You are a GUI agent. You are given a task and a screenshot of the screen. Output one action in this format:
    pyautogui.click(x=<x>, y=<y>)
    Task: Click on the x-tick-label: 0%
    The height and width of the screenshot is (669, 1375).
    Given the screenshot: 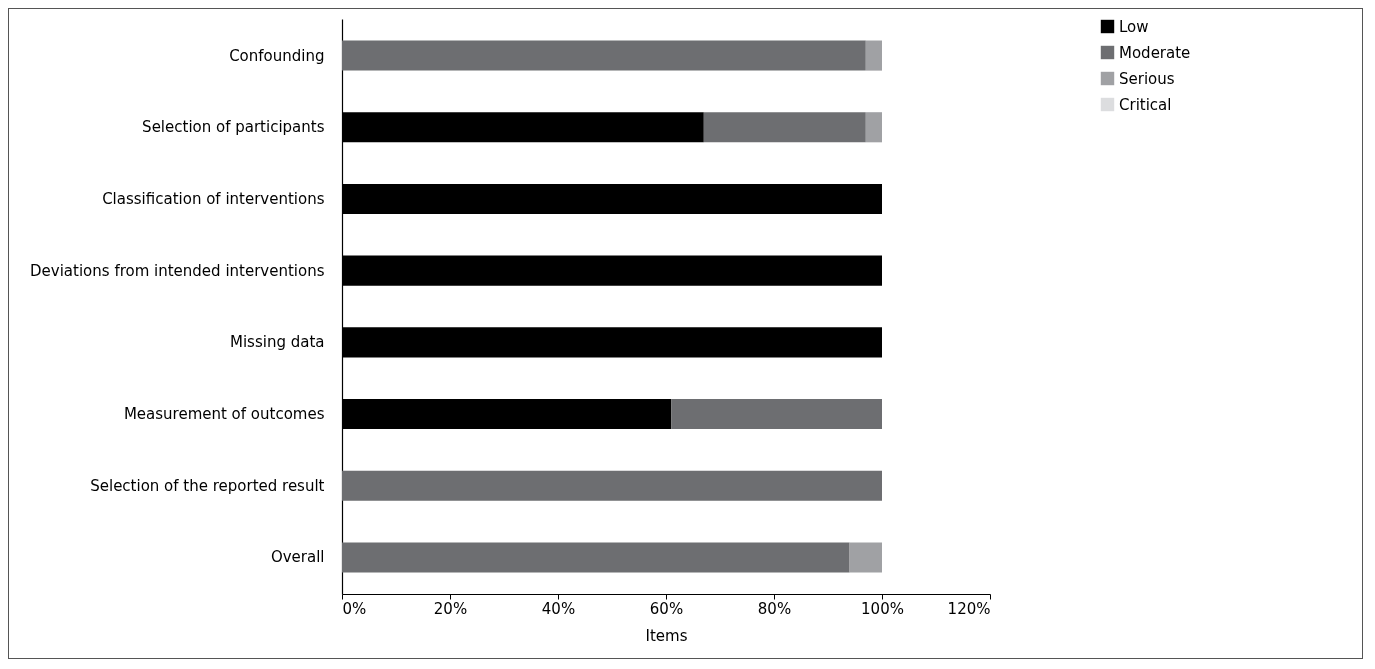 What is the action you would take?
    pyautogui.click(x=354, y=608)
    